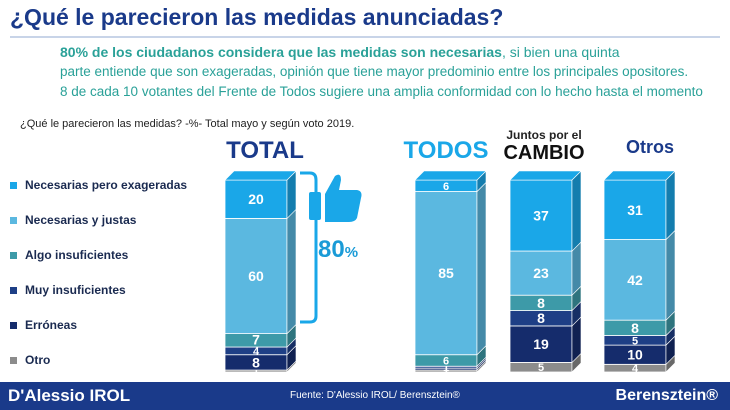 The width and height of the screenshot is (730, 410). I want to click on data-label-todos-otro: 1, so click(446, 372).